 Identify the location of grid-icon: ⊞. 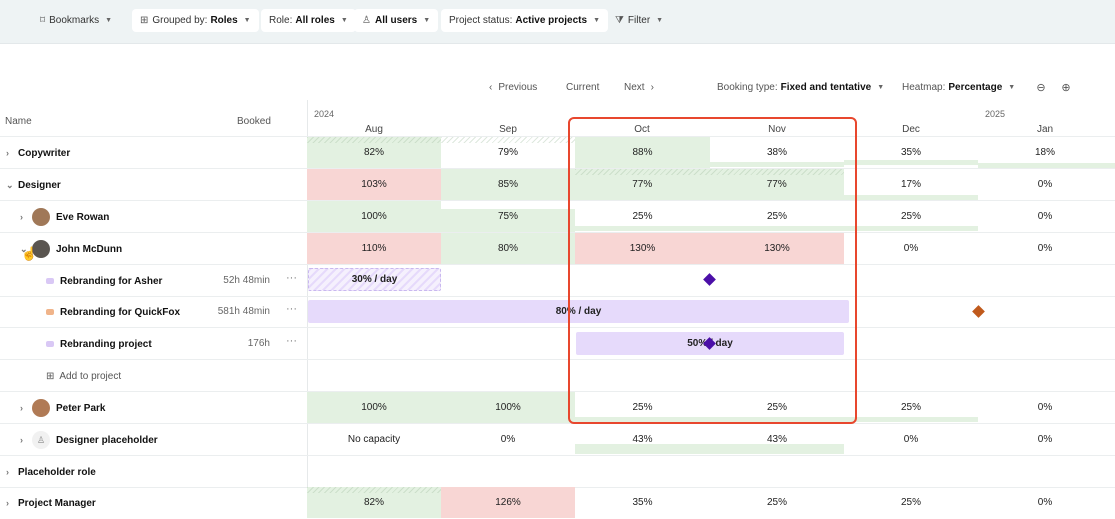
(144, 20).